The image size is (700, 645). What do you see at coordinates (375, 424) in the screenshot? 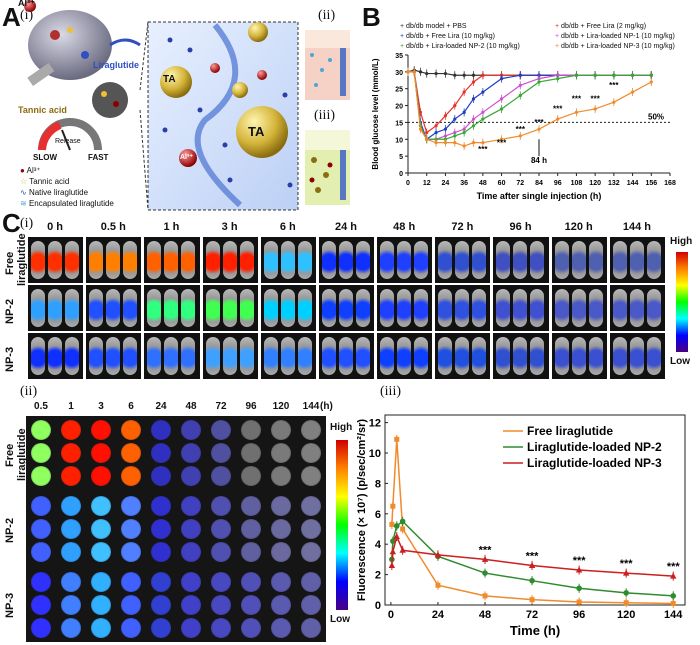
I see `y-tick-label: 12` at bounding box center [375, 424].